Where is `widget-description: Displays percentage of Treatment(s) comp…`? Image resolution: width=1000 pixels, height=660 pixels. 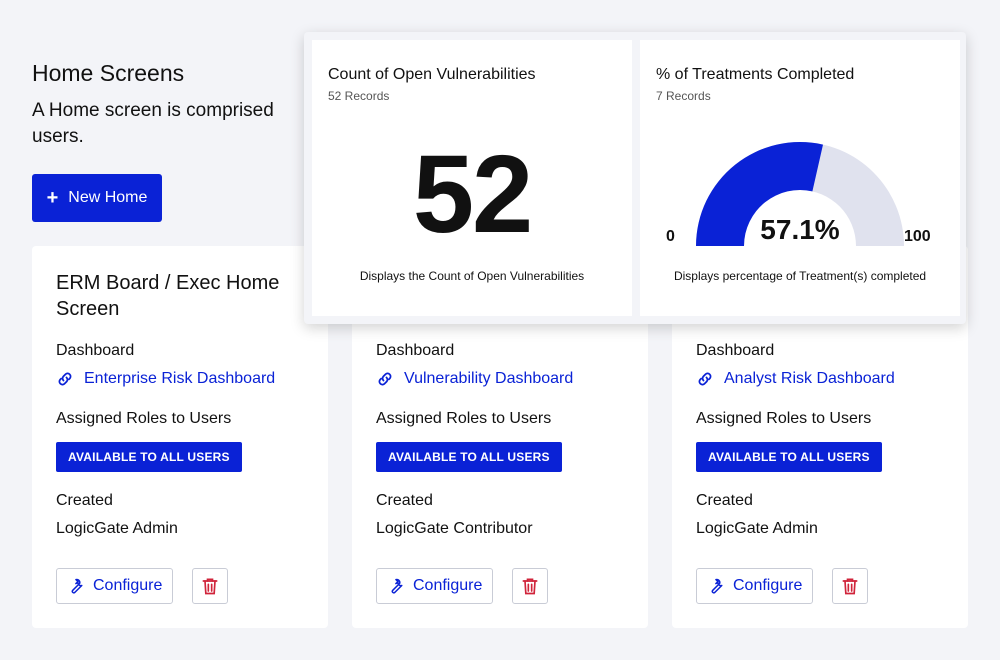 widget-description: Displays percentage of Treatment(s) comp… is located at coordinates (800, 276).